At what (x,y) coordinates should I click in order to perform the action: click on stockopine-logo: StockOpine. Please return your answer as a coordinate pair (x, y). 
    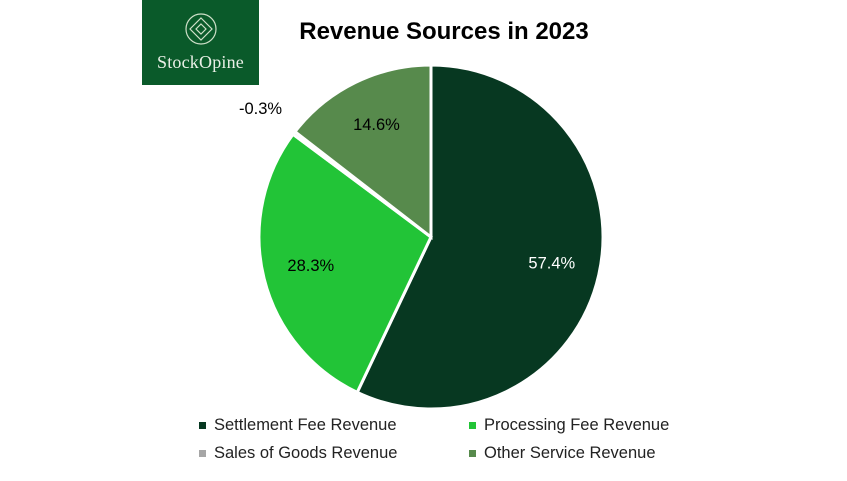
    Looking at the image, I should click on (200, 42).